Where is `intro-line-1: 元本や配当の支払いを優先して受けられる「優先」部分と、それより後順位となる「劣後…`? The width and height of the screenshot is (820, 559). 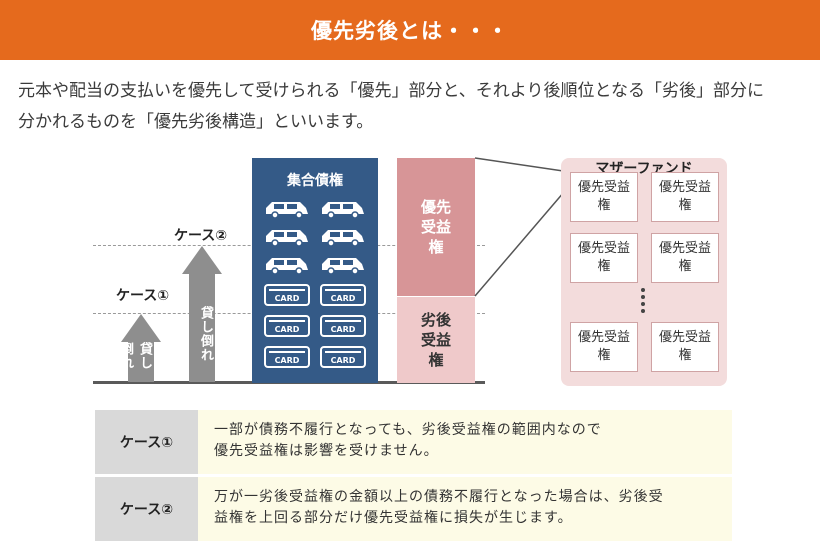
intro-line-1: 元本や配当の支払いを優先して受けられる「優先」部分と、それより後順位となる「劣後… is located at coordinates (391, 91).